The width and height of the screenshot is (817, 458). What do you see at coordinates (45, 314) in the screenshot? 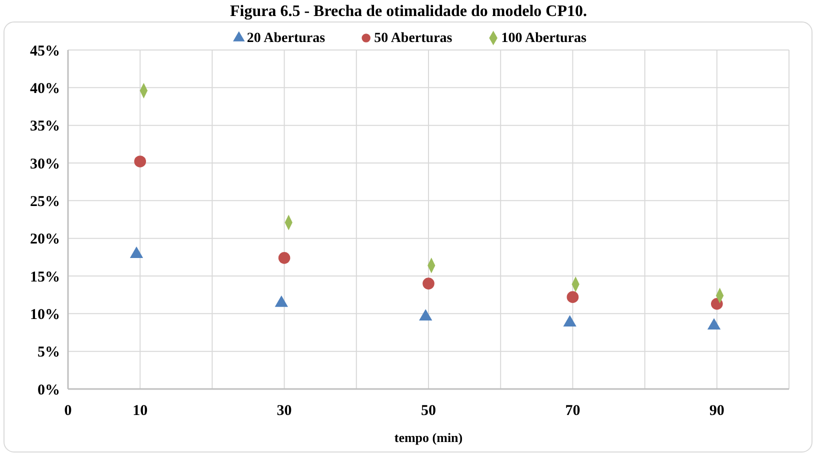
I see `y-tick-label: 10%` at bounding box center [45, 314].